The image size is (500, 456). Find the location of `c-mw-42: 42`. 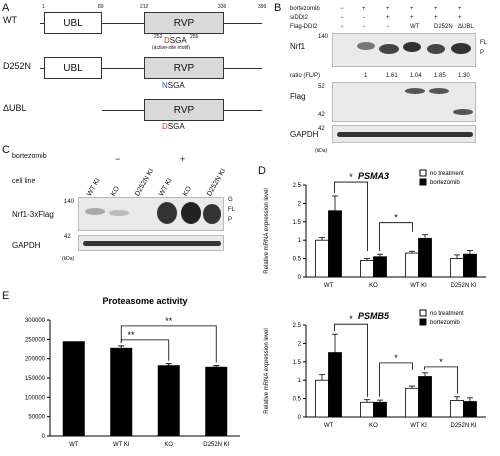

c-mw-42: 42 is located at coordinates (67, 237).